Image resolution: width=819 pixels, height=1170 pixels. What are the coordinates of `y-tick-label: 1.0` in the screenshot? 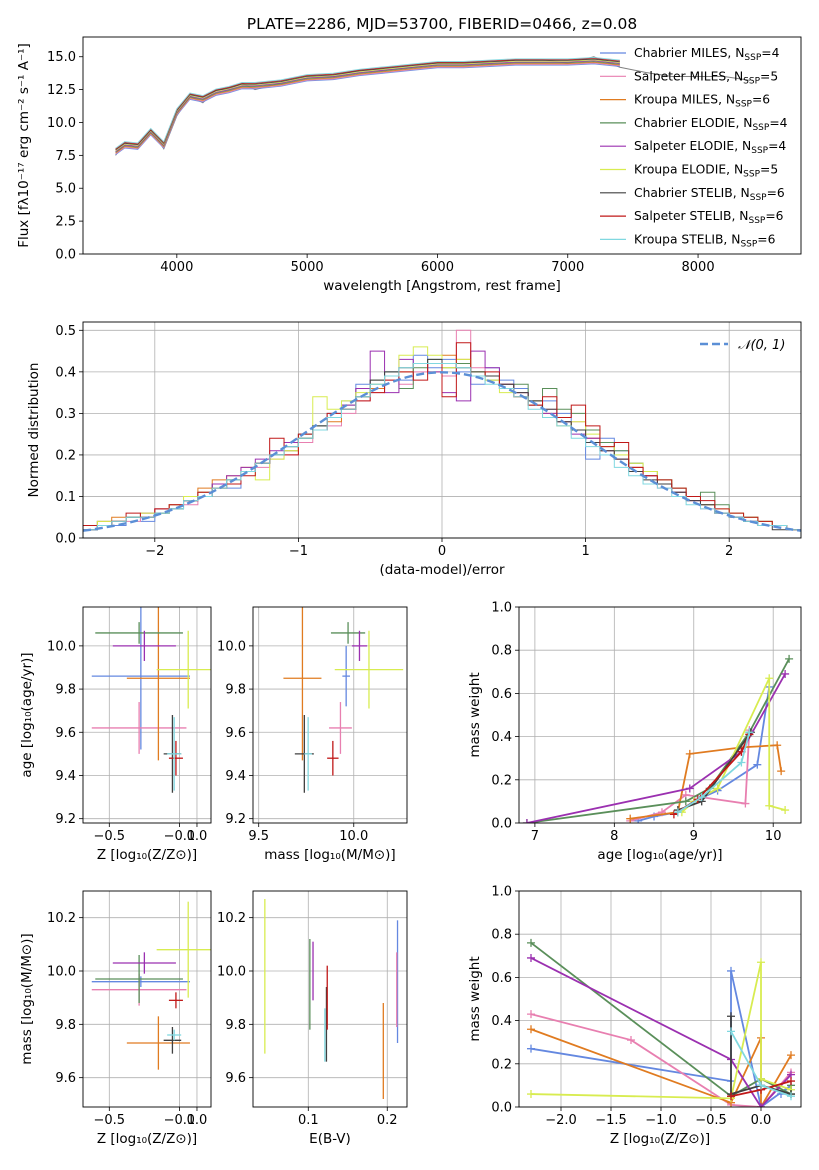 It's located at (501, 892).